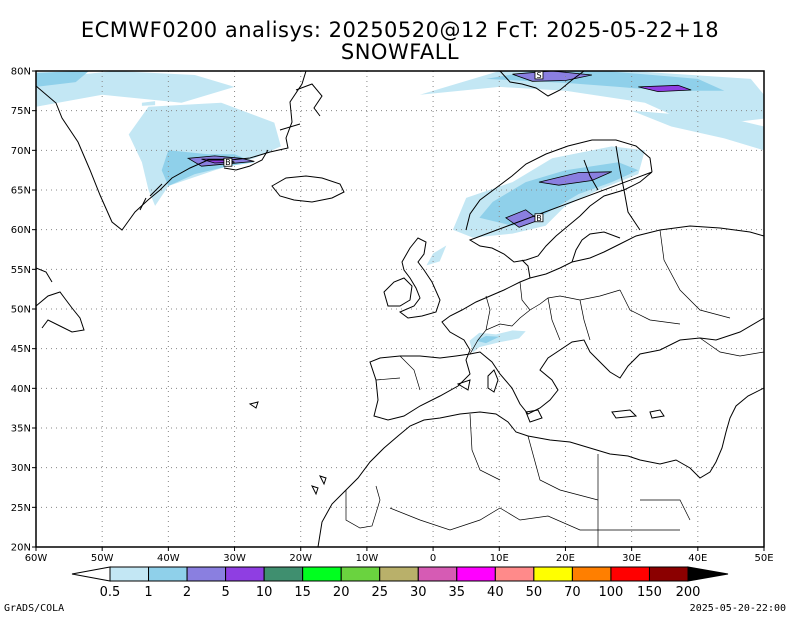 Image resolution: width=800 pixels, height=618 pixels. I want to click on lat-tick-label: 25N, so click(21, 508).